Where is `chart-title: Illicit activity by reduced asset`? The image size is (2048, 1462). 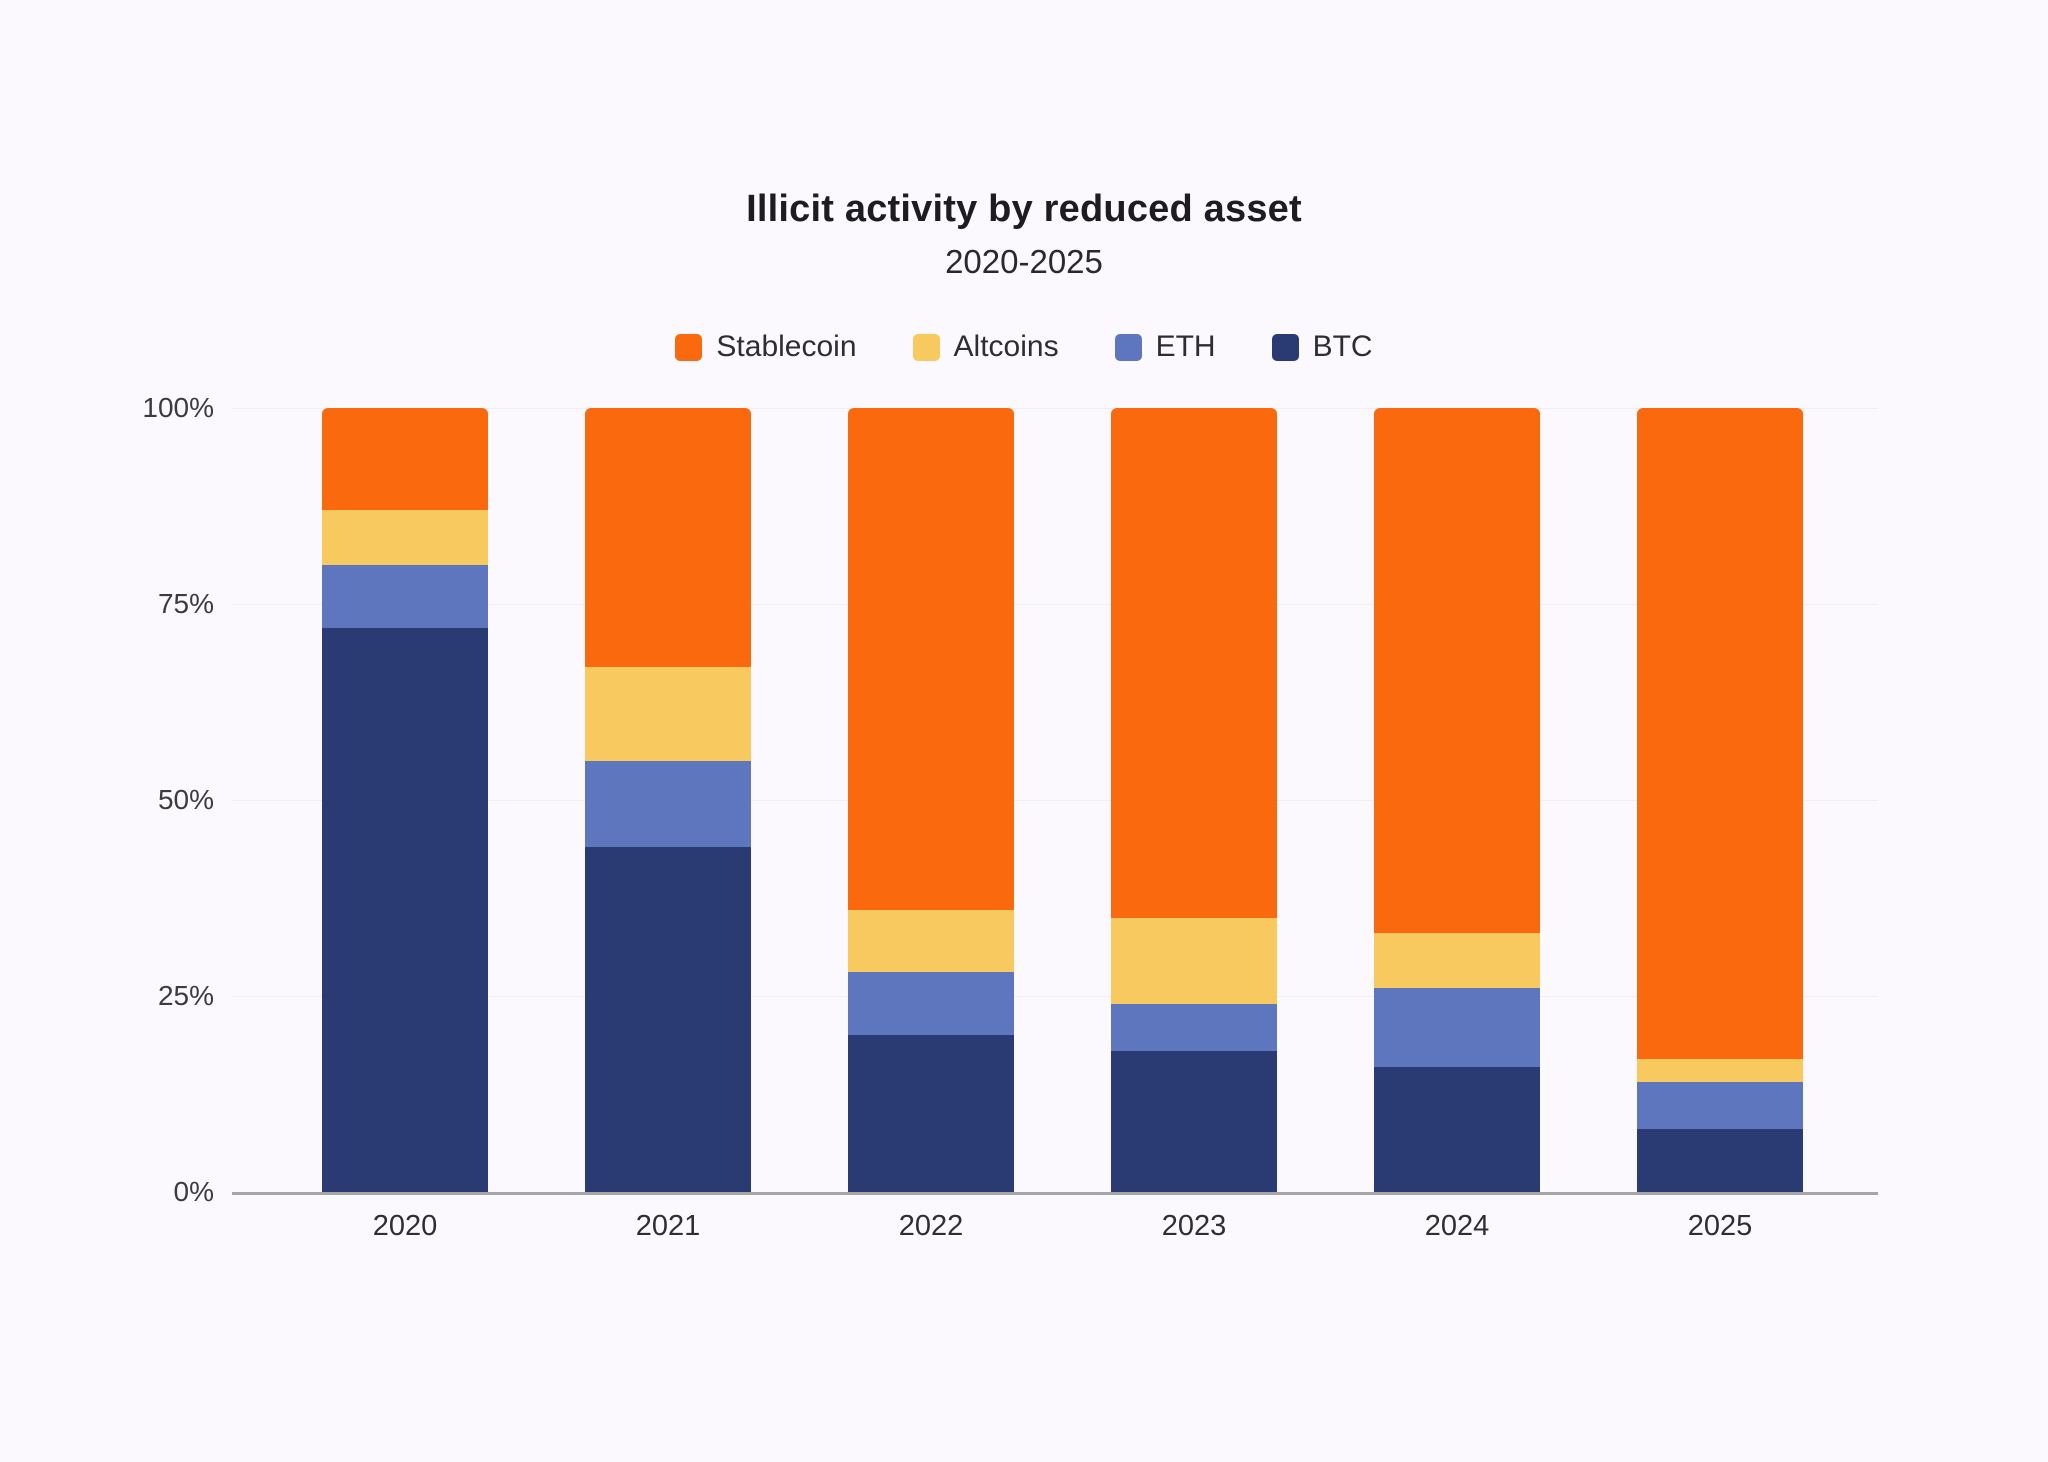
chart-title: Illicit activity by reduced asset is located at coordinates (1024, 209).